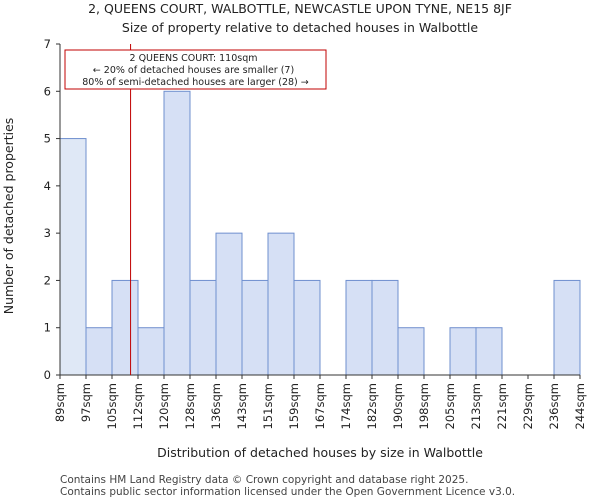 The height and width of the screenshot is (500, 600). I want to click on bar-136sqm, so click(229, 304).